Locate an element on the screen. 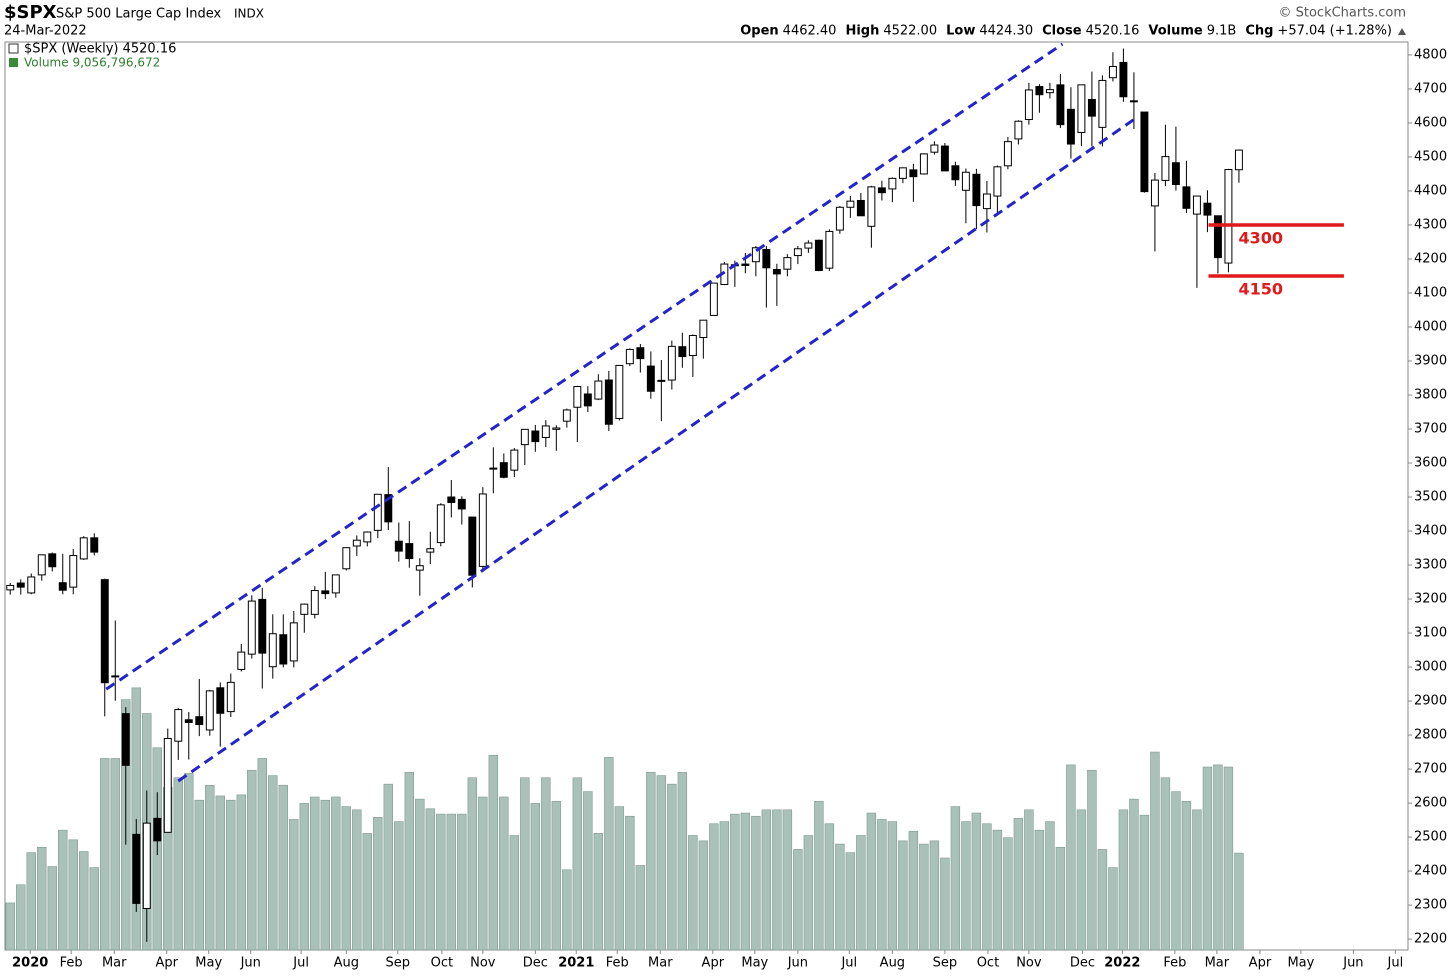  quote-label: Open is located at coordinates (759, 31).